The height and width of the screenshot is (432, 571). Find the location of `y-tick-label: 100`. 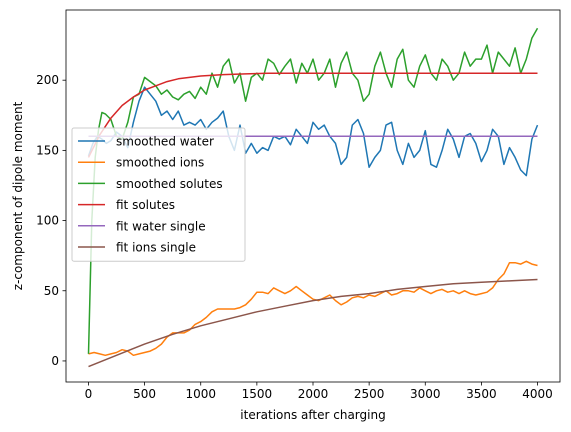

y-tick-label: 100 is located at coordinates (47, 221).